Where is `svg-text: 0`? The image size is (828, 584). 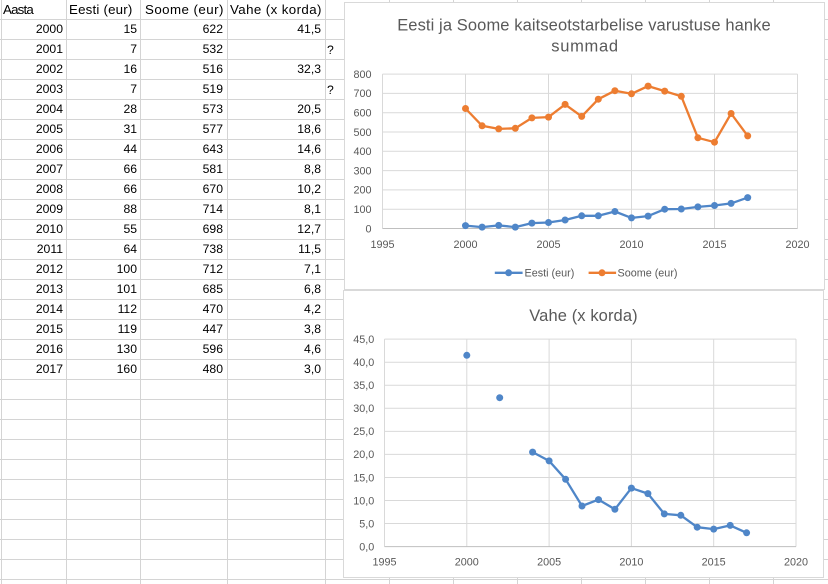
svg-text: 0 is located at coordinates (368, 229).